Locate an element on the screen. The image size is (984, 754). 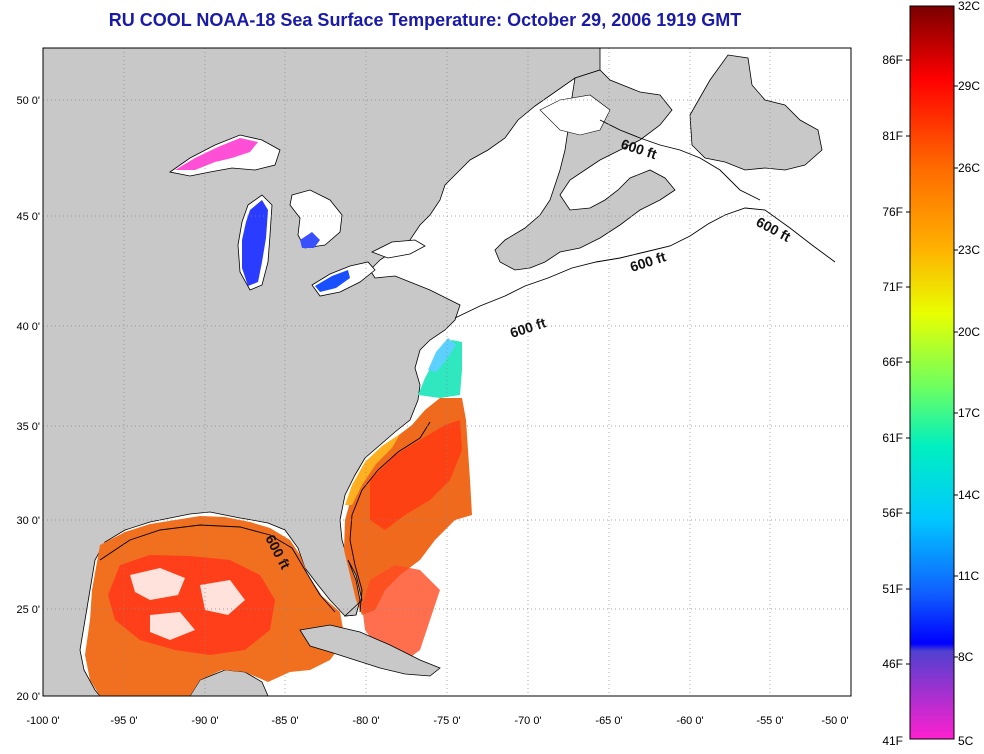
sst-lake-michigan is located at coordinates (255, 243).